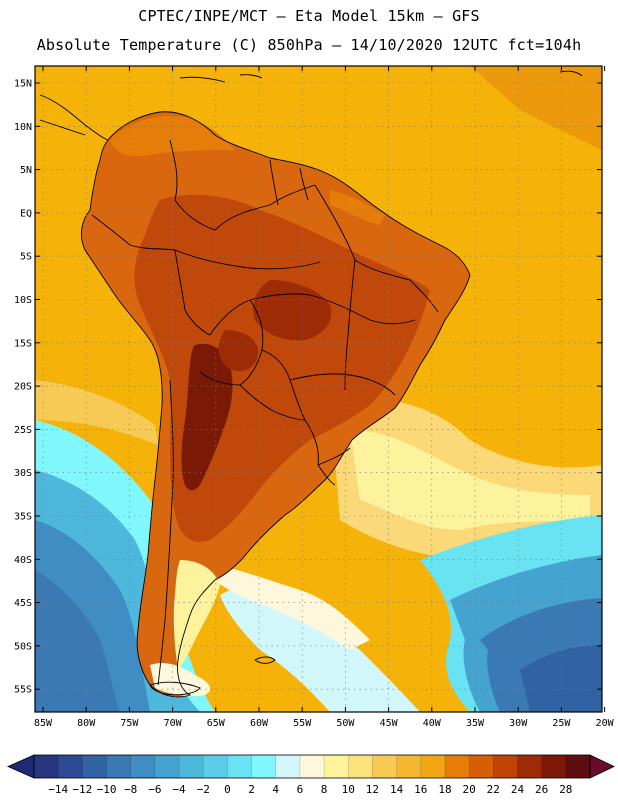 The image size is (618, 800). I want to click on colorbar-label: −4, so click(179, 789).